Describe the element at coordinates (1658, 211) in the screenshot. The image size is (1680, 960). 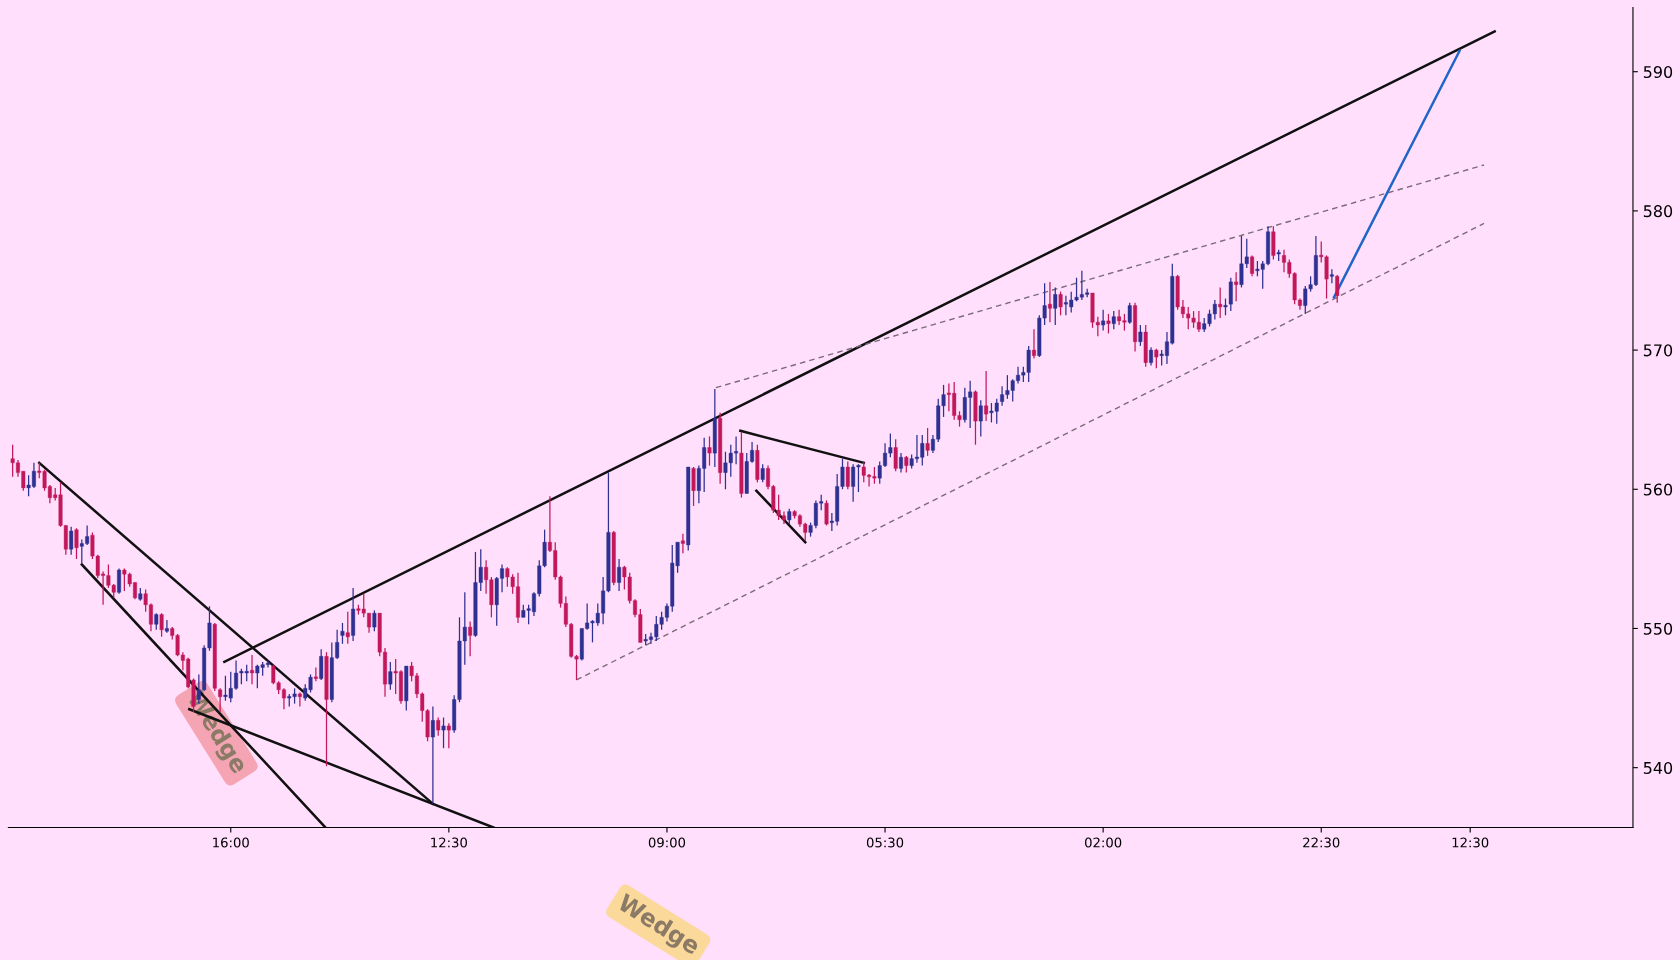
I see `y-tick-label: 580` at that location.